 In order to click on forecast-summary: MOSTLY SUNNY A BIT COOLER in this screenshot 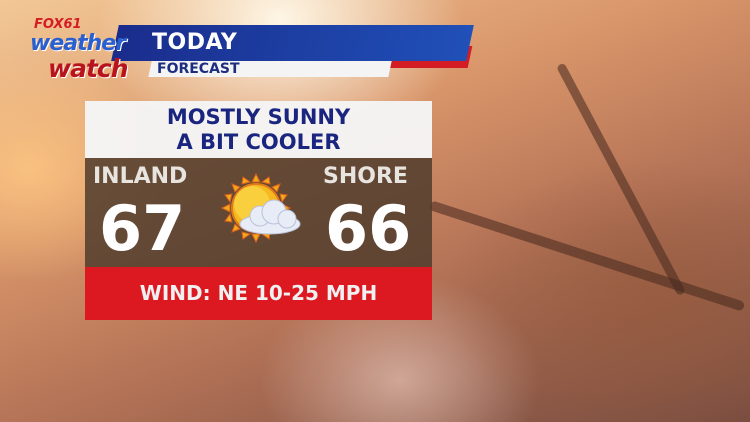, I will do `click(258, 129)`.